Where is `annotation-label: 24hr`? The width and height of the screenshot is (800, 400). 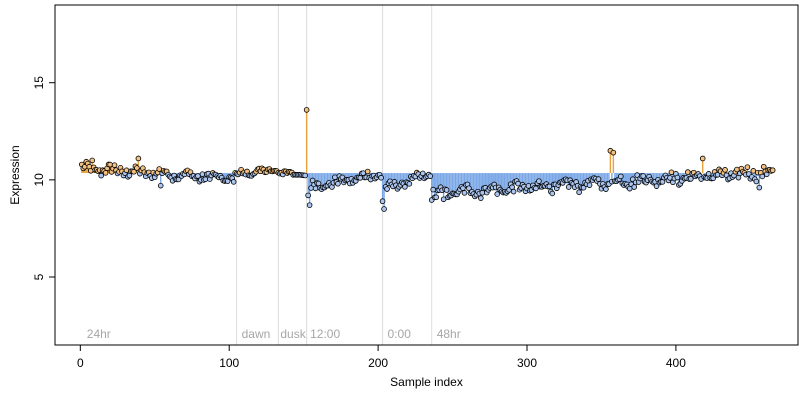
annotation-label: 24hr is located at coordinates (99, 334).